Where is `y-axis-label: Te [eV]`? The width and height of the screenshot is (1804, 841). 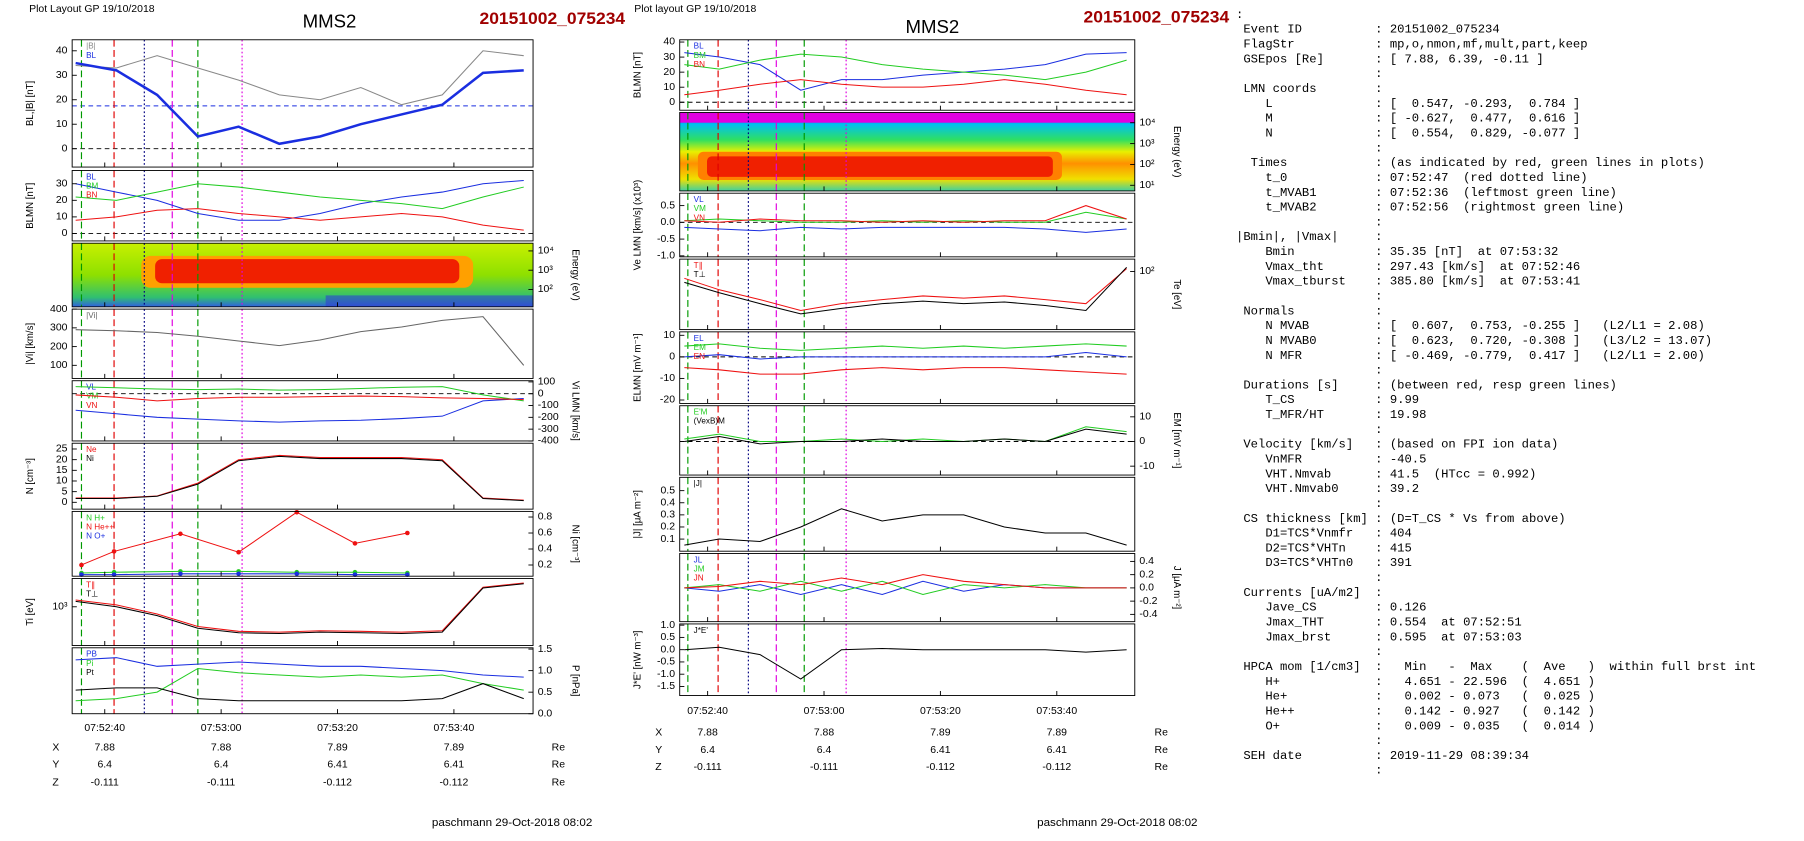 y-axis-label: Te [eV] is located at coordinates (1176, 294).